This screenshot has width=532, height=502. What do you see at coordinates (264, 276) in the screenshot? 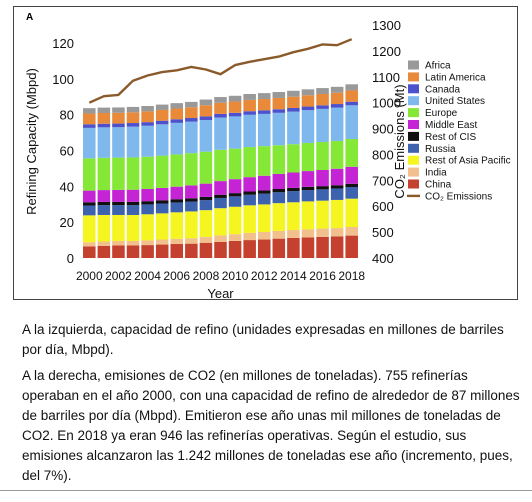
I see `x-tick: 2012` at bounding box center [264, 276].